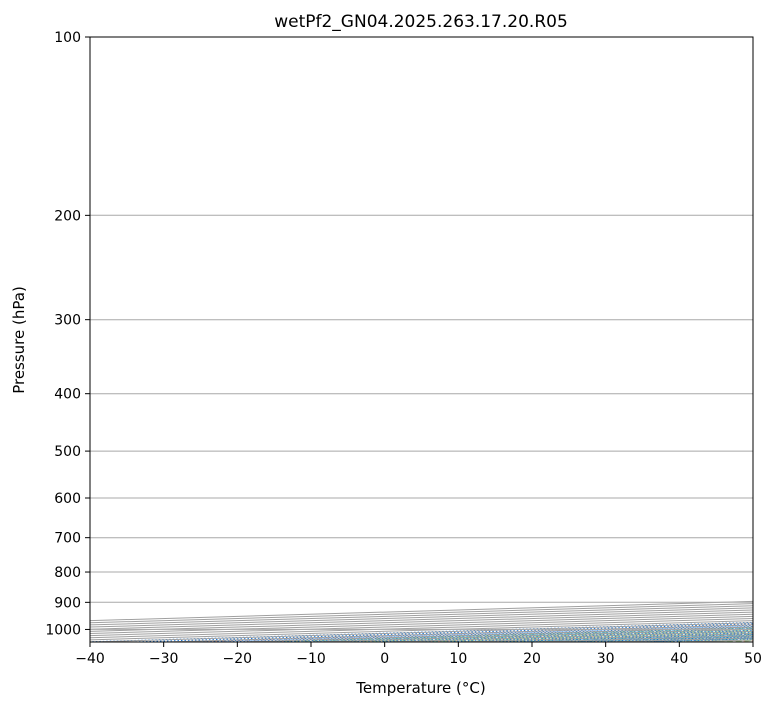  I want to click on y-tick-label: 100, so click(67, 38).